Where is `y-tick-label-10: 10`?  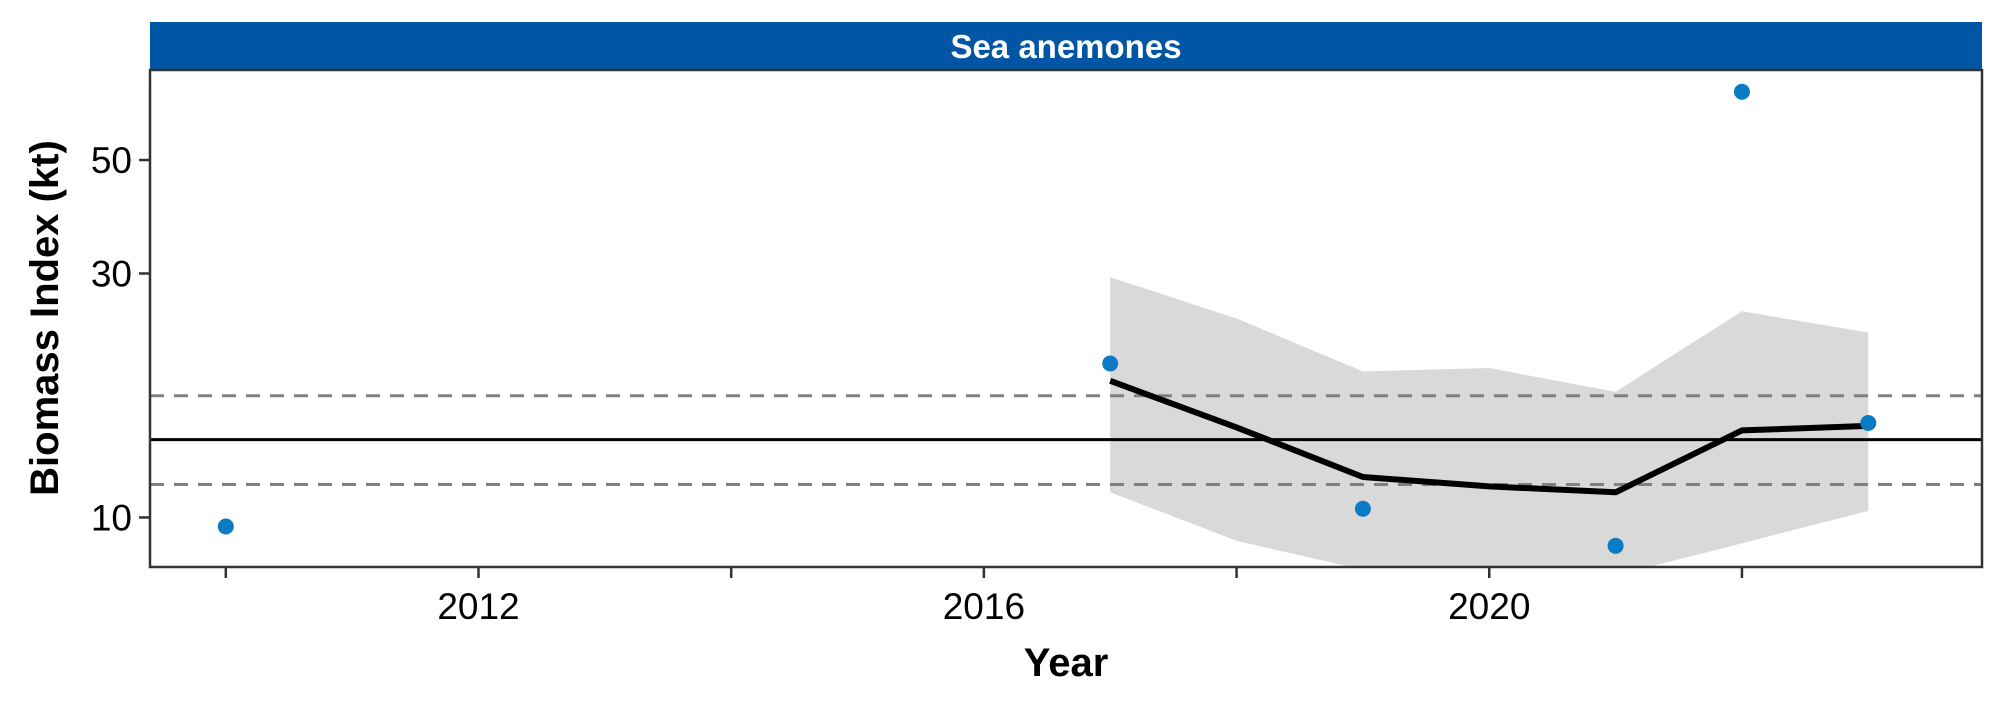 y-tick-label-10: 10 is located at coordinates (111, 517).